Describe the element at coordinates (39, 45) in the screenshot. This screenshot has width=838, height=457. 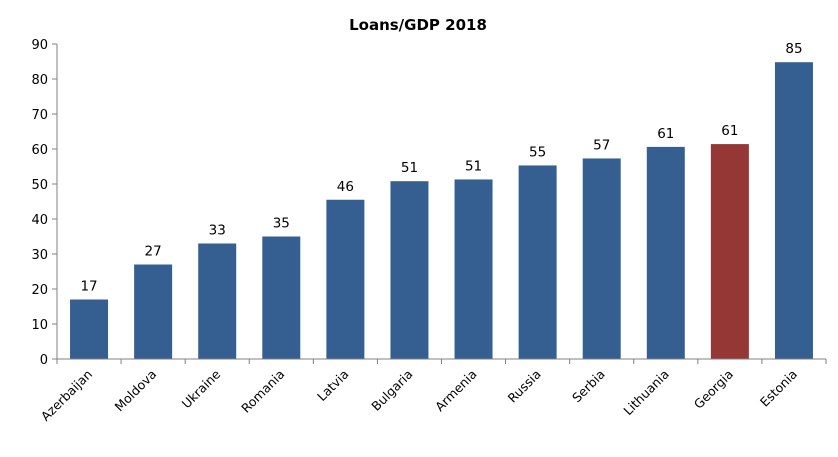
I see `y-tick-label: 90` at that location.